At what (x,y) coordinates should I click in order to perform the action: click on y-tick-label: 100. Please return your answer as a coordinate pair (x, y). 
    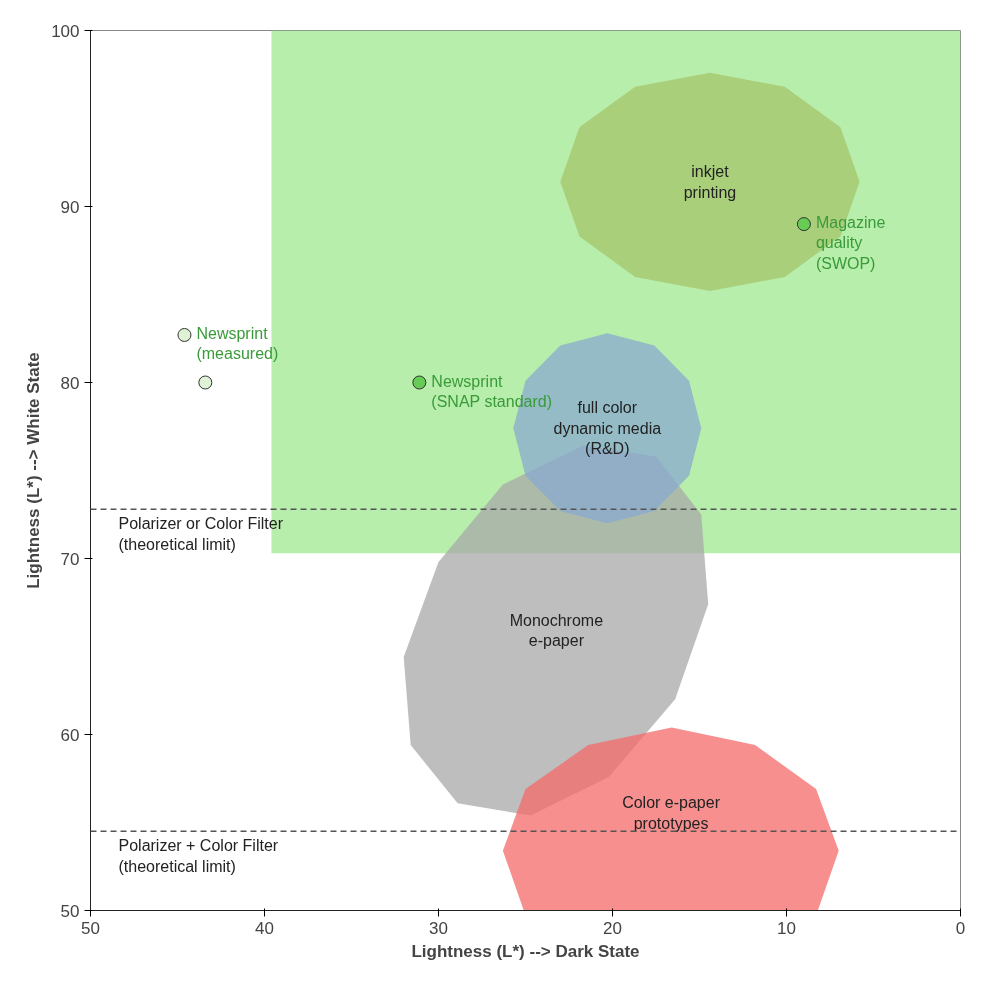
    Looking at the image, I should click on (65, 31).